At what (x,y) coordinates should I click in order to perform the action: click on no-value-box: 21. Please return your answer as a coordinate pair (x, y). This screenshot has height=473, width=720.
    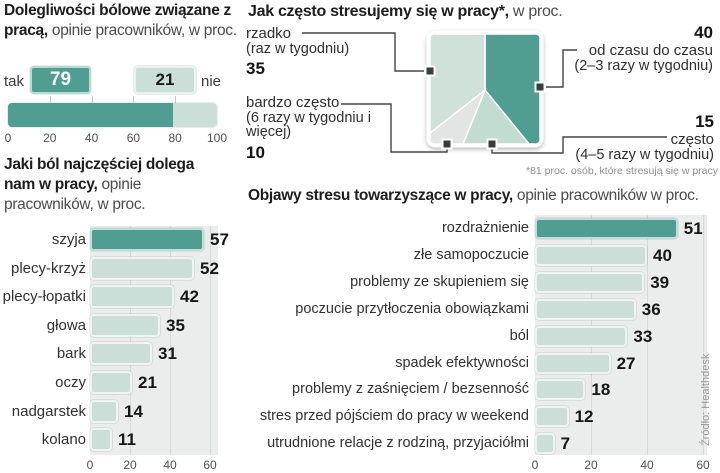
    Looking at the image, I should click on (165, 80).